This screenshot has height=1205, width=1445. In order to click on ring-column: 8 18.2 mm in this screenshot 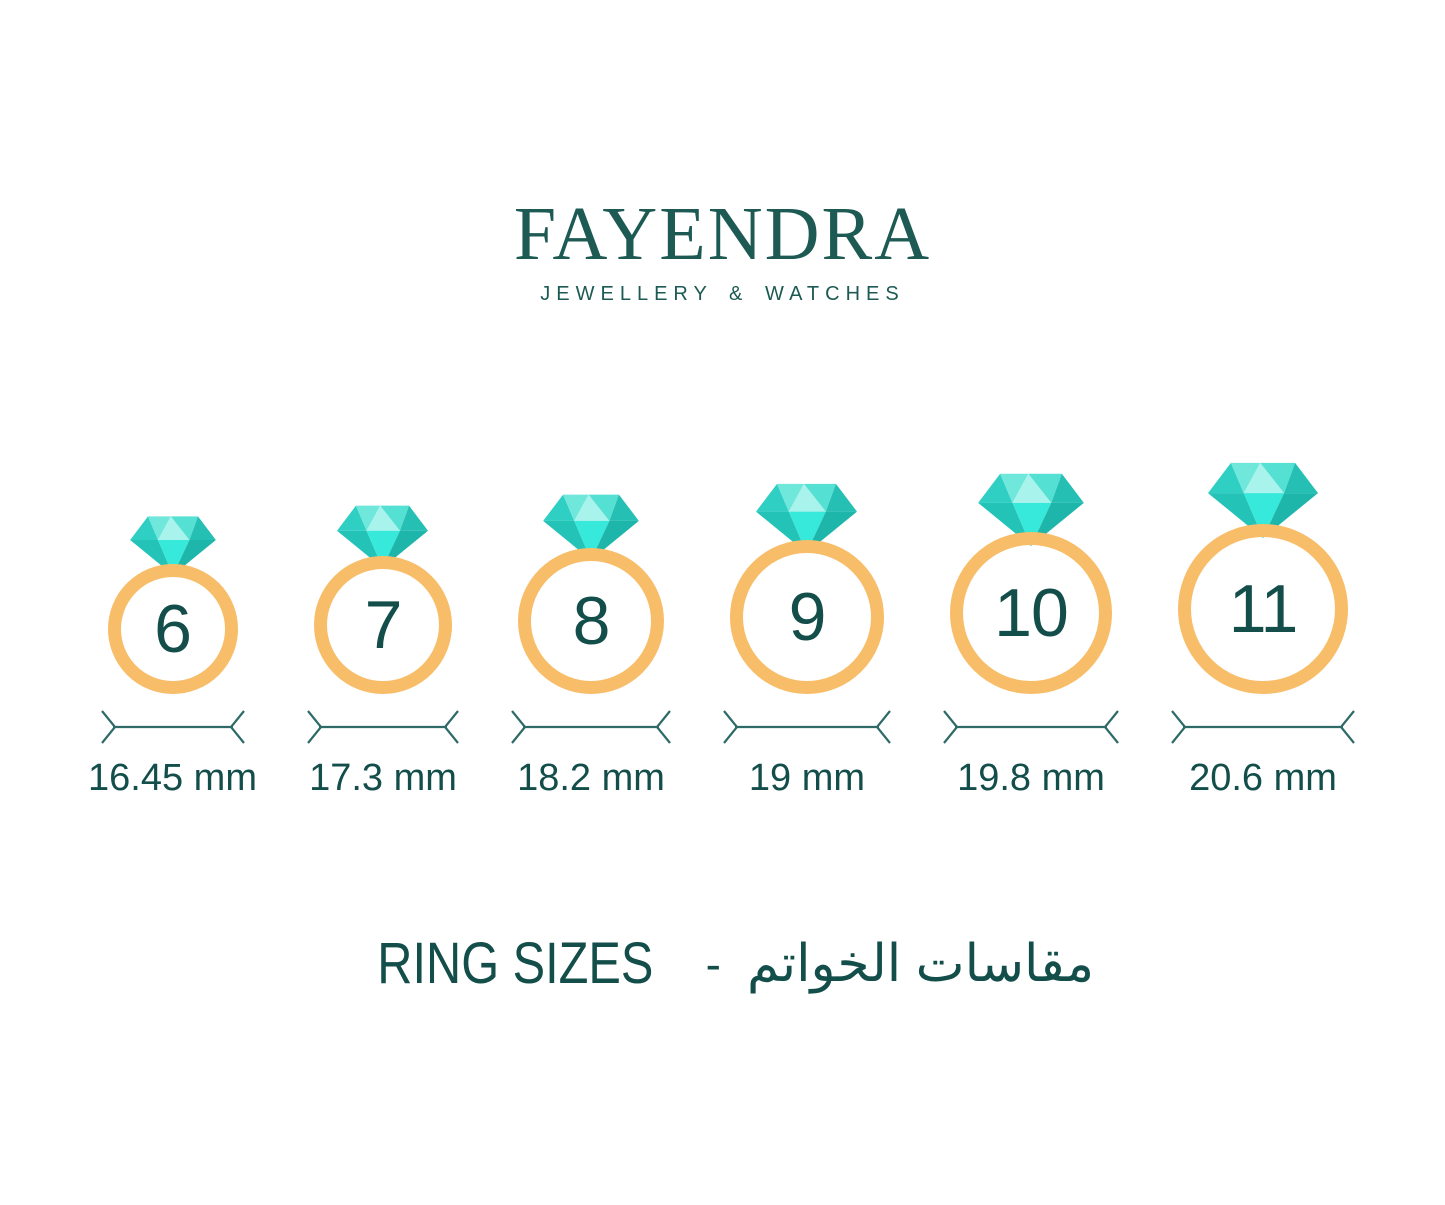, I will do `click(591, 646)`.